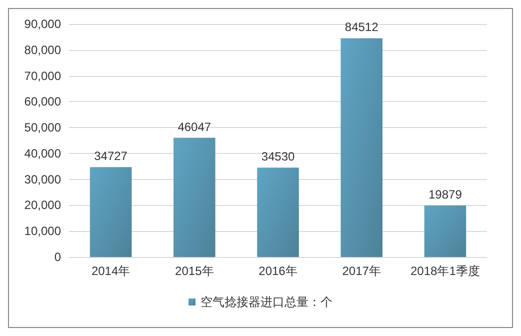  Describe the element at coordinates (278, 157) in the screenshot. I see `data-label: 34530` at that location.